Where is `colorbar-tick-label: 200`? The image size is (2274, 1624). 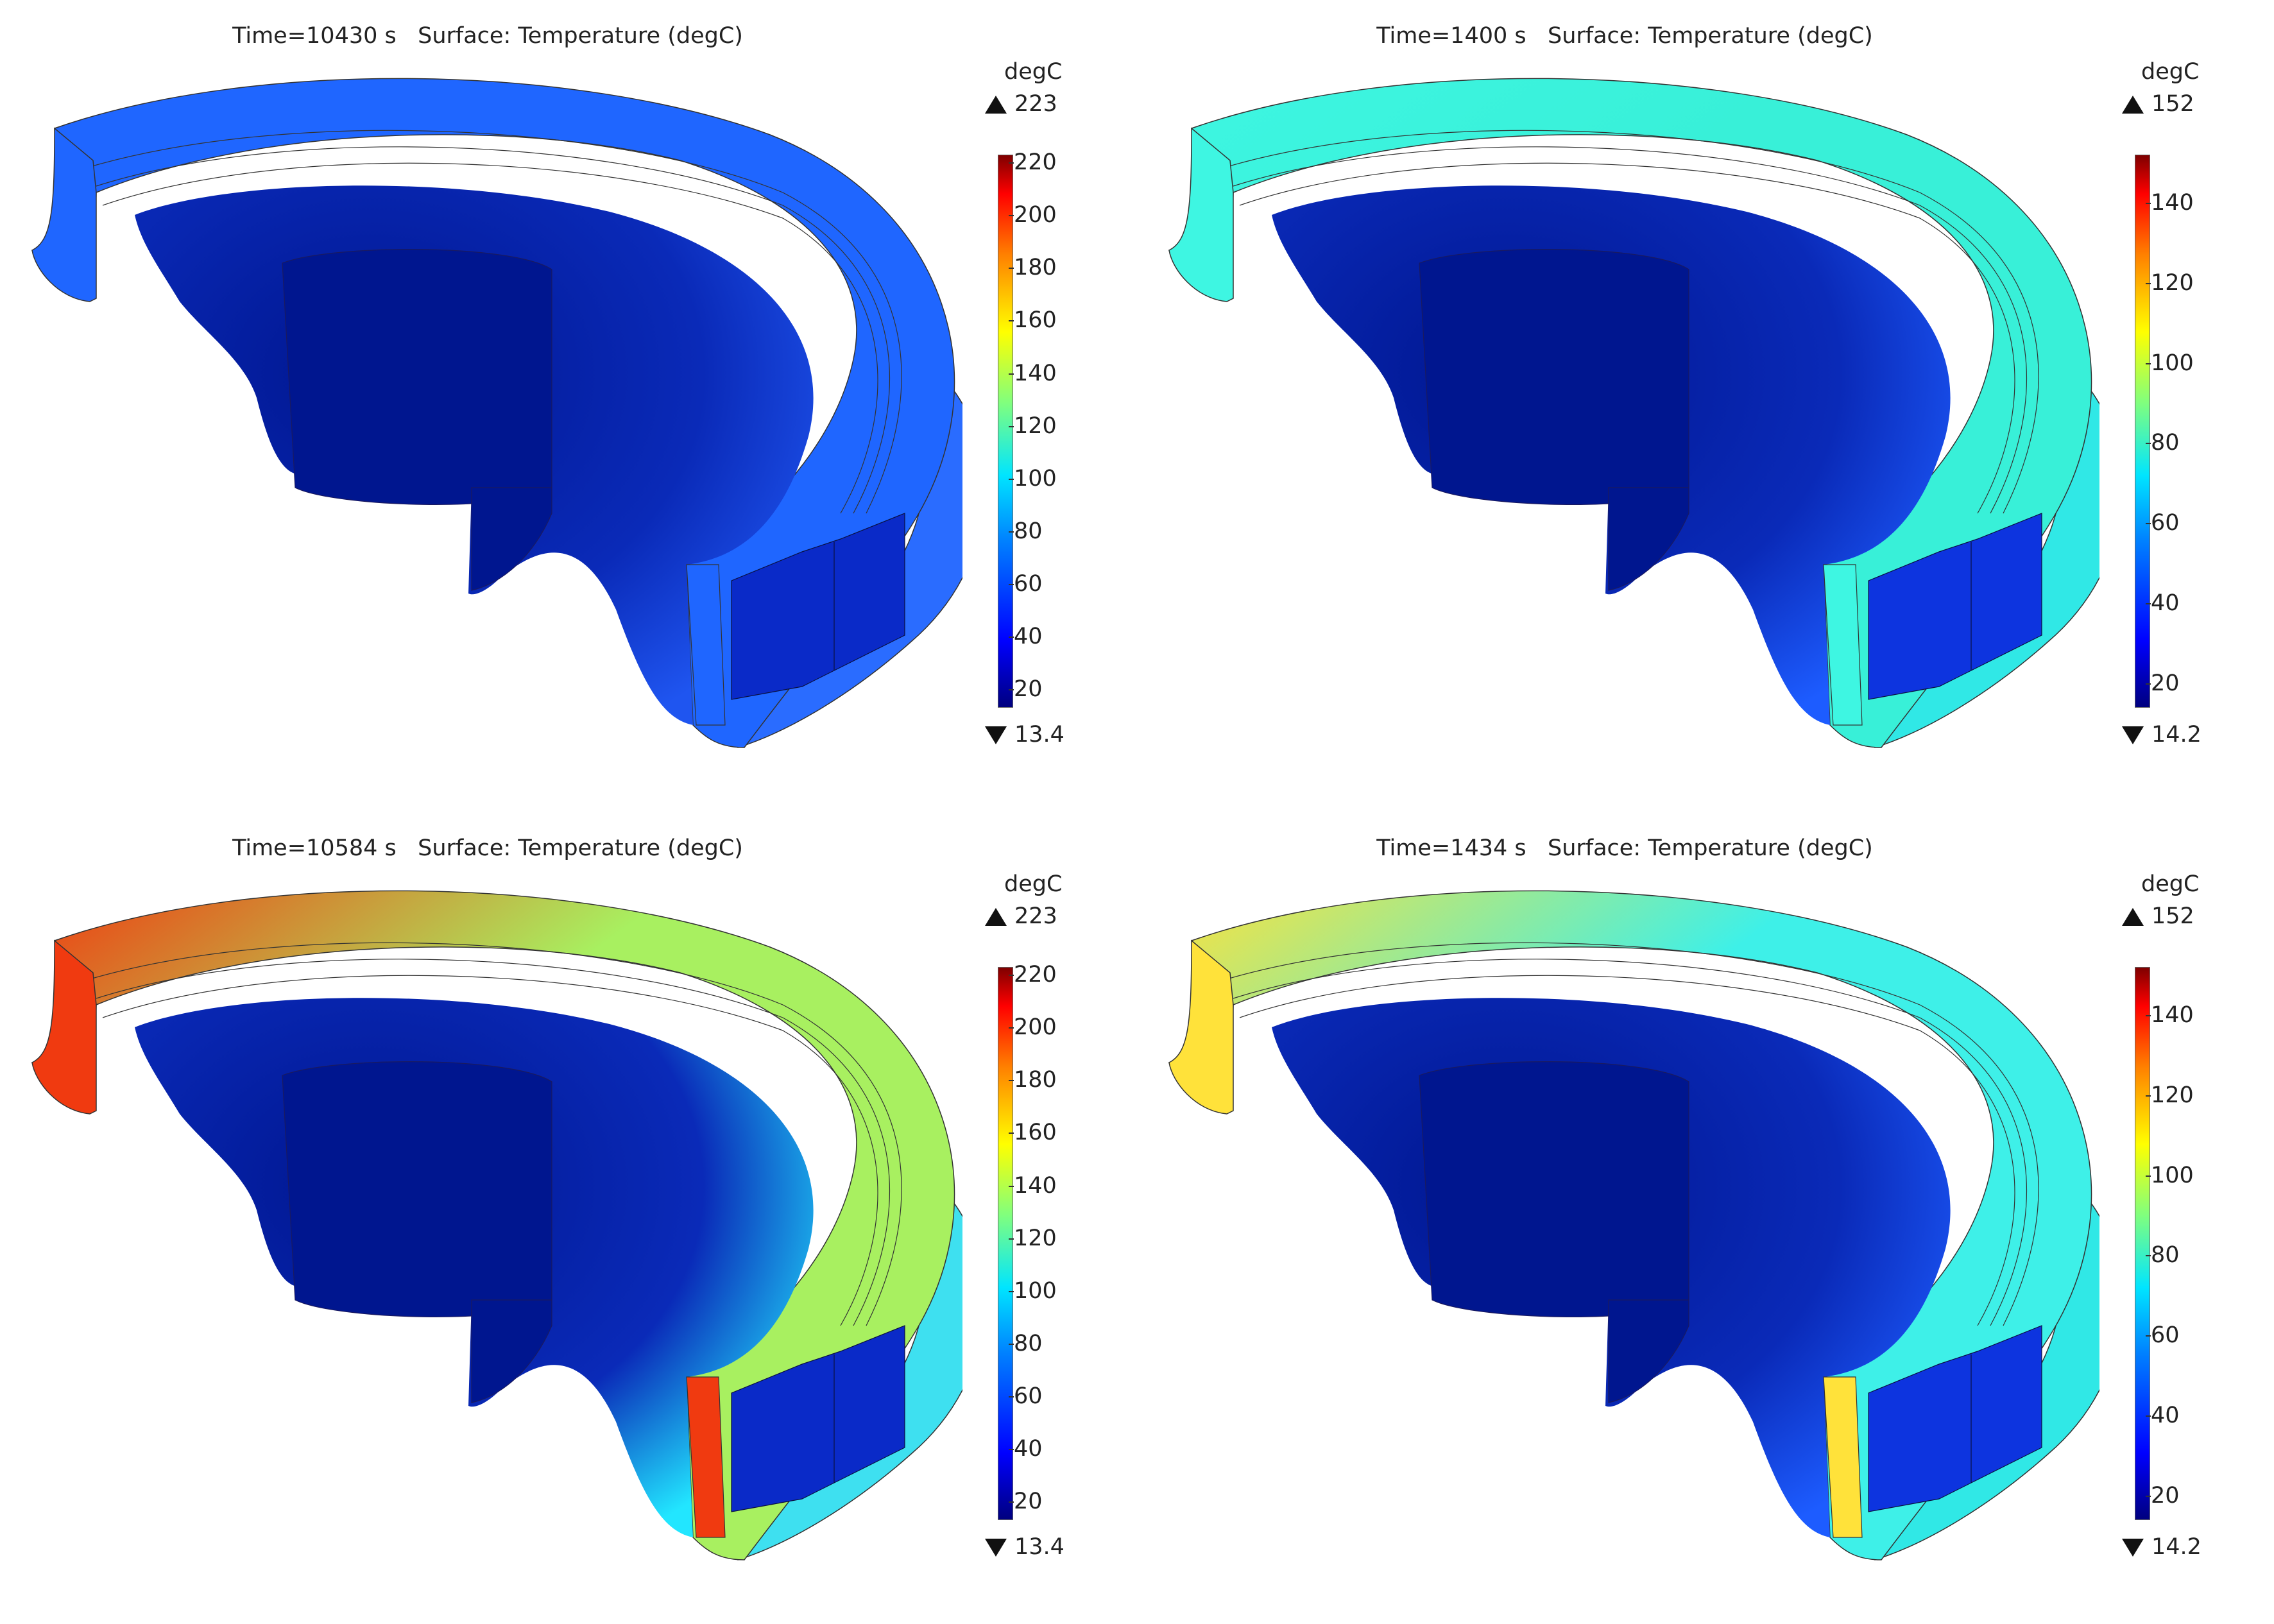
colorbar-tick-label: 200 is located at coordinates (1033, 215).